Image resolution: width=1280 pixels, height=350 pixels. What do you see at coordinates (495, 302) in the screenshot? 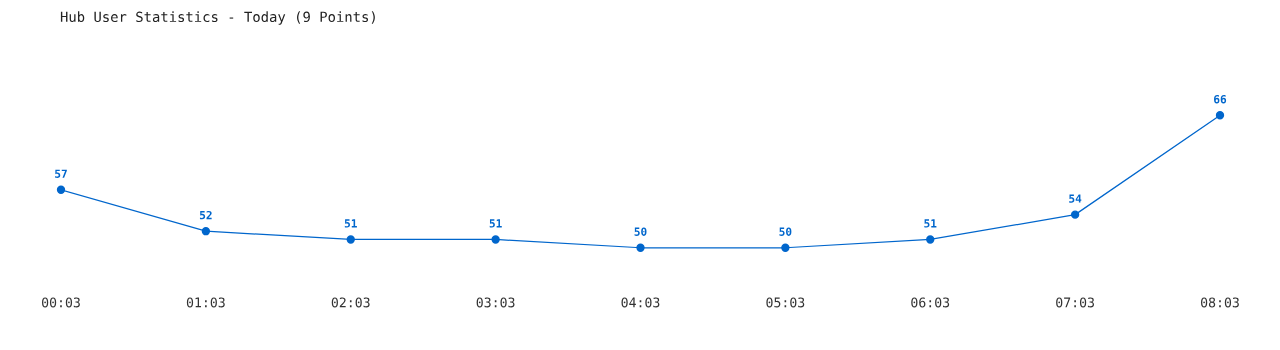
I see `x-tick-label: 03:03` at bounding box center [495, 302].